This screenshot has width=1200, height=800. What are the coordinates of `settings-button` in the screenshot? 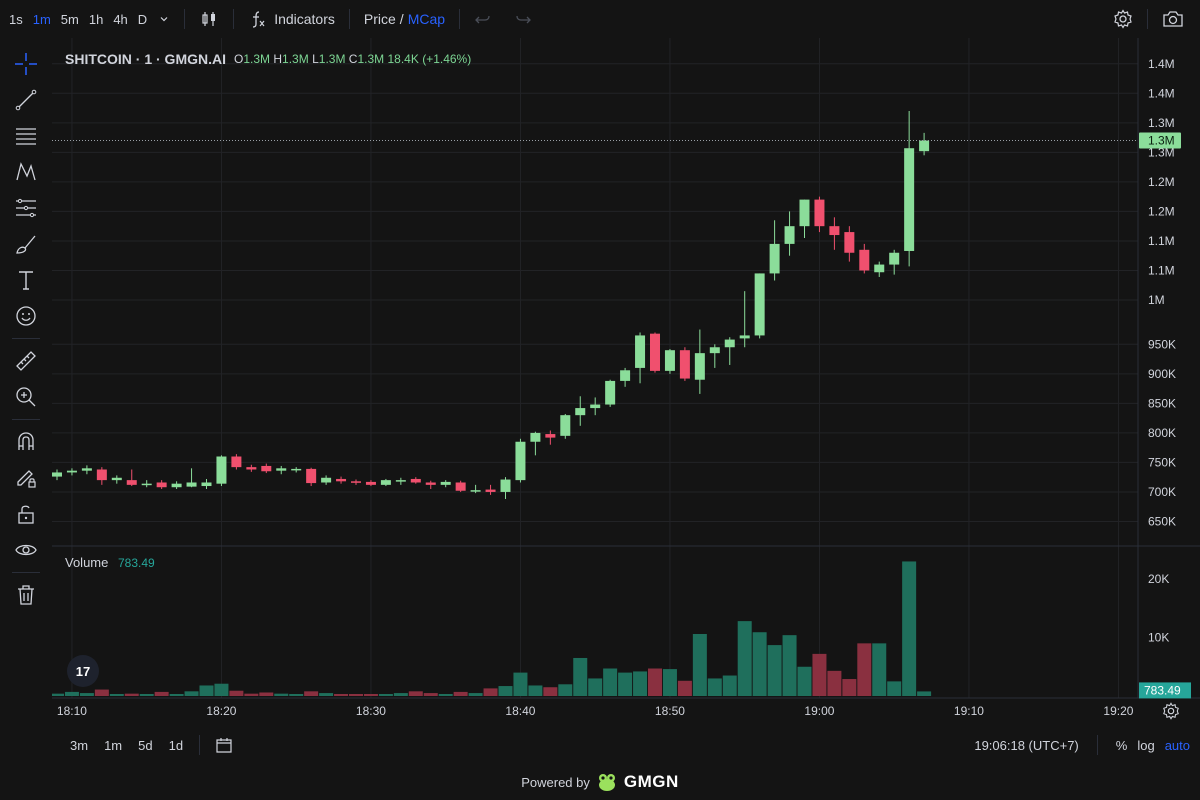 It's located at (1123, 19).